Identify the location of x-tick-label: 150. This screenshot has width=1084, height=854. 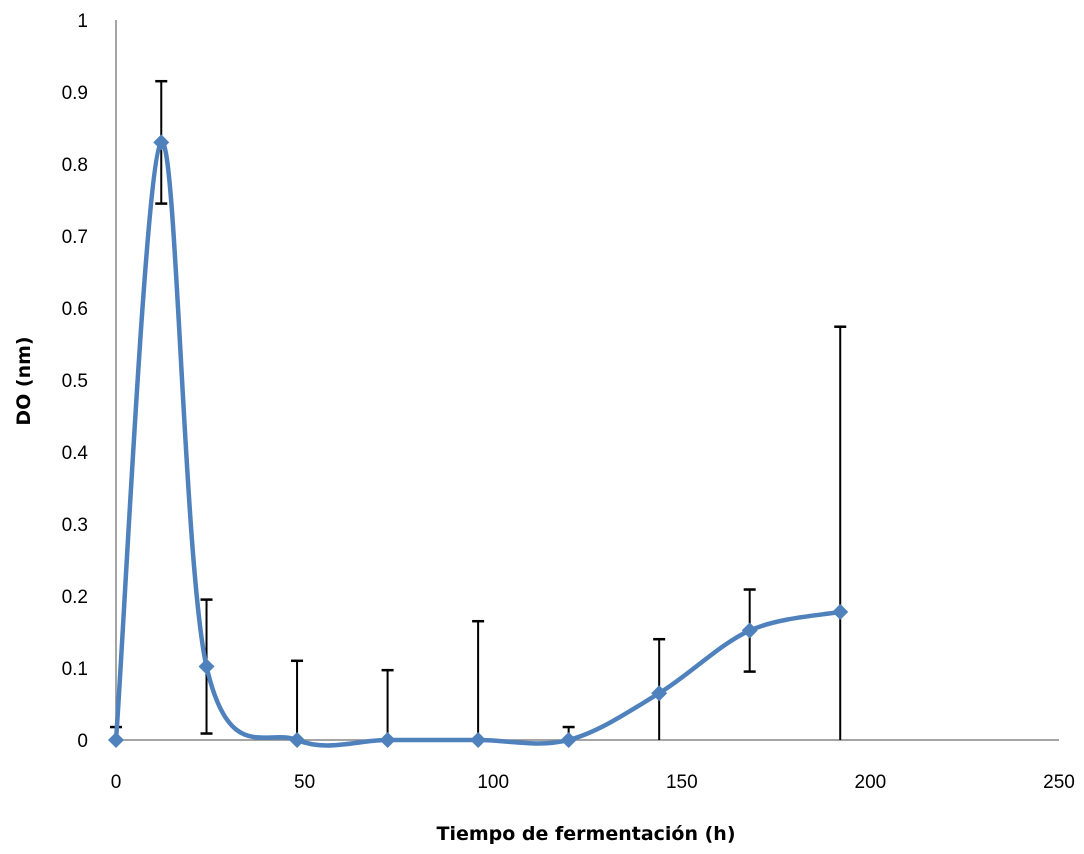
(682, 782).